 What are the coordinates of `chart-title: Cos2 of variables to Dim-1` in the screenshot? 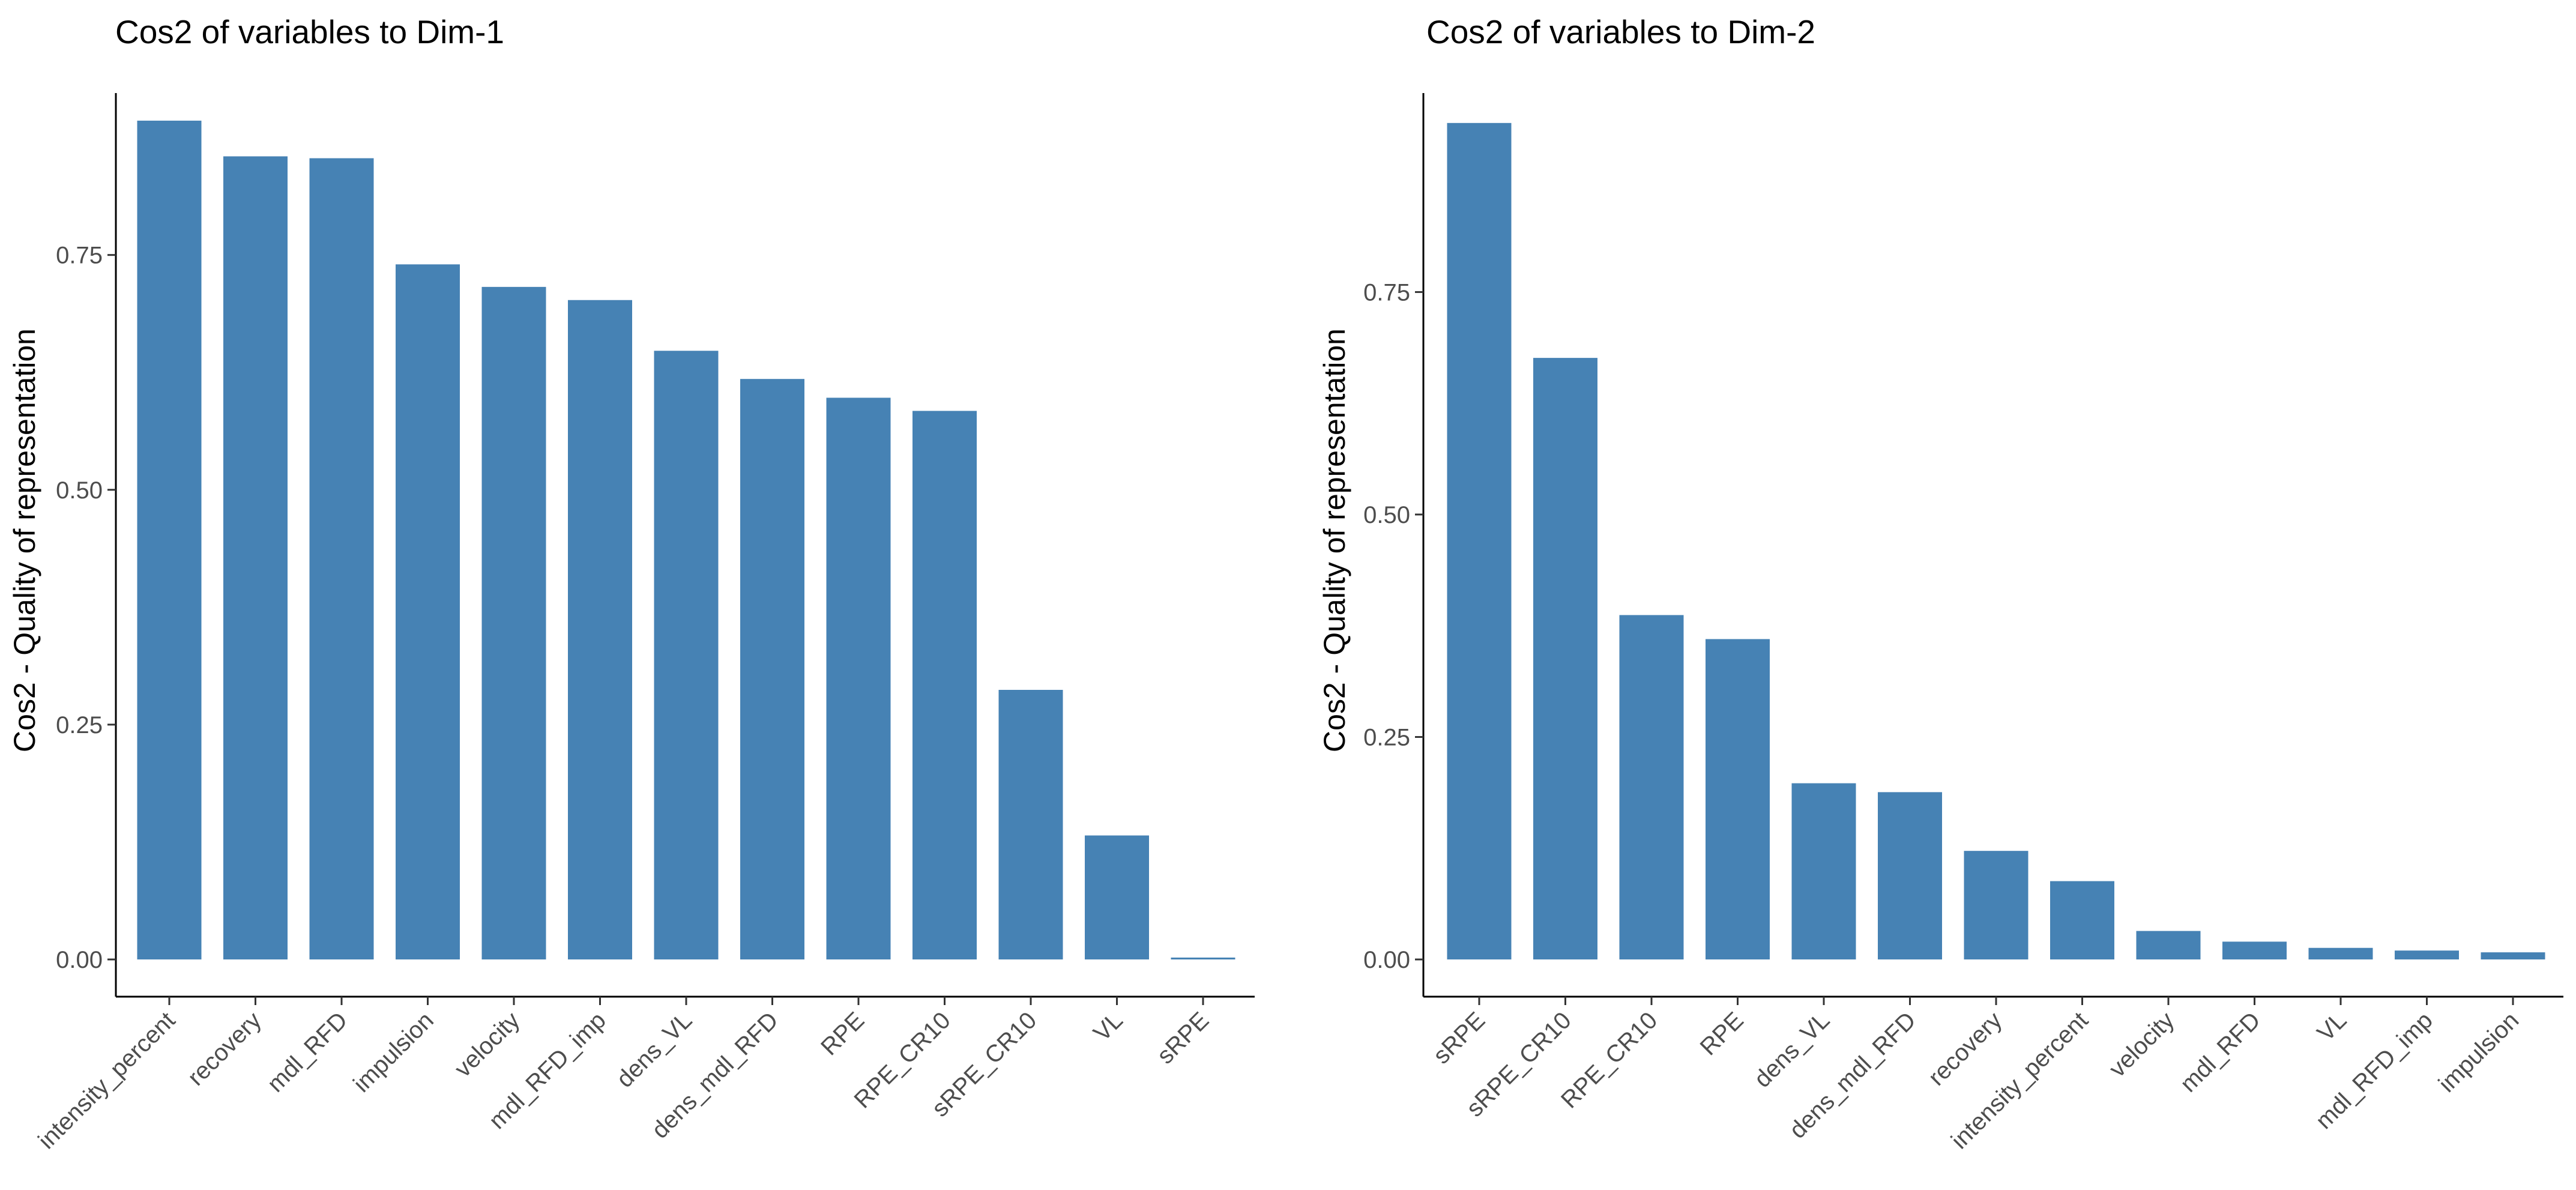 It's located at (309, 32).